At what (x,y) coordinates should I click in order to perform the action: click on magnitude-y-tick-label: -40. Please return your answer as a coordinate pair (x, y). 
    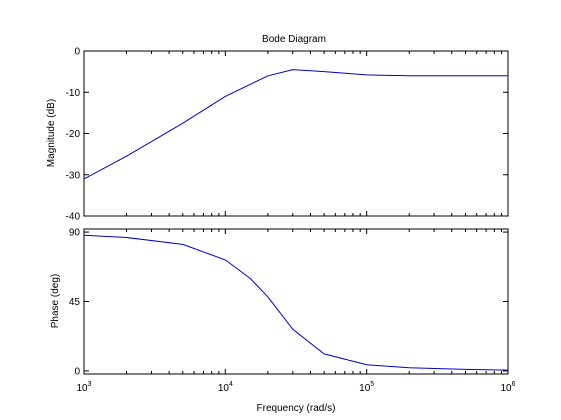
    Looking at the image, I should click on (73, 217).